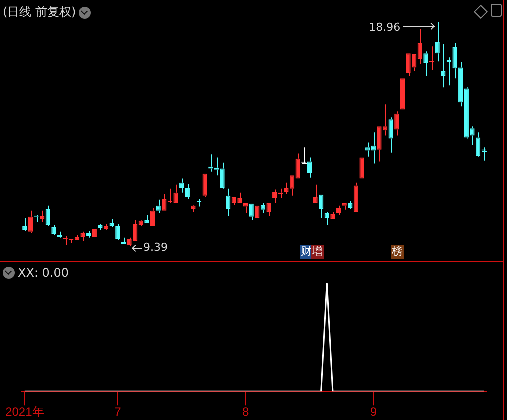  Describe the element at coordinates (317, 252) in the screenshot. I see `annotation: 增` at that location.